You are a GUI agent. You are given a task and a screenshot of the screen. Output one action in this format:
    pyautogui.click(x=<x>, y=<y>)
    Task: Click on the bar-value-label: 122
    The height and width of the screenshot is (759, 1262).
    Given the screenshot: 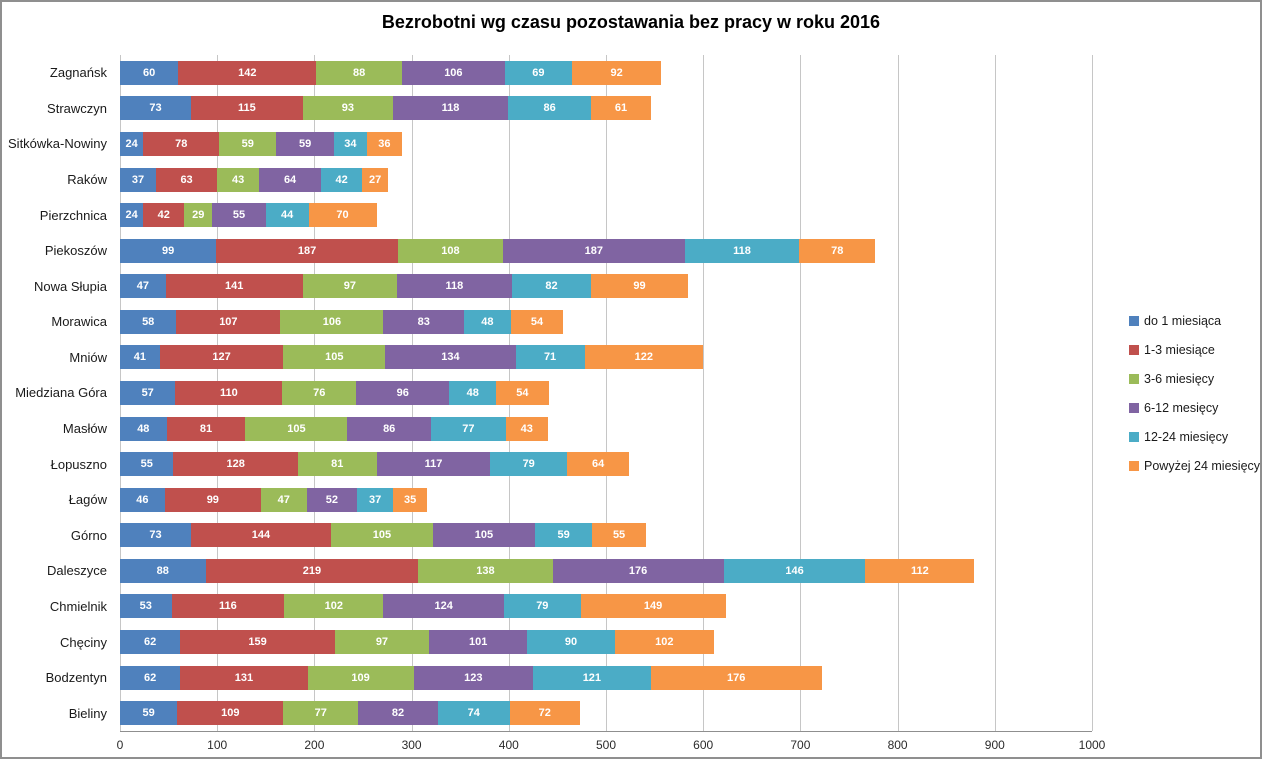 What is the action you would take?
    pyautogui.click(x=644, y=357)
    